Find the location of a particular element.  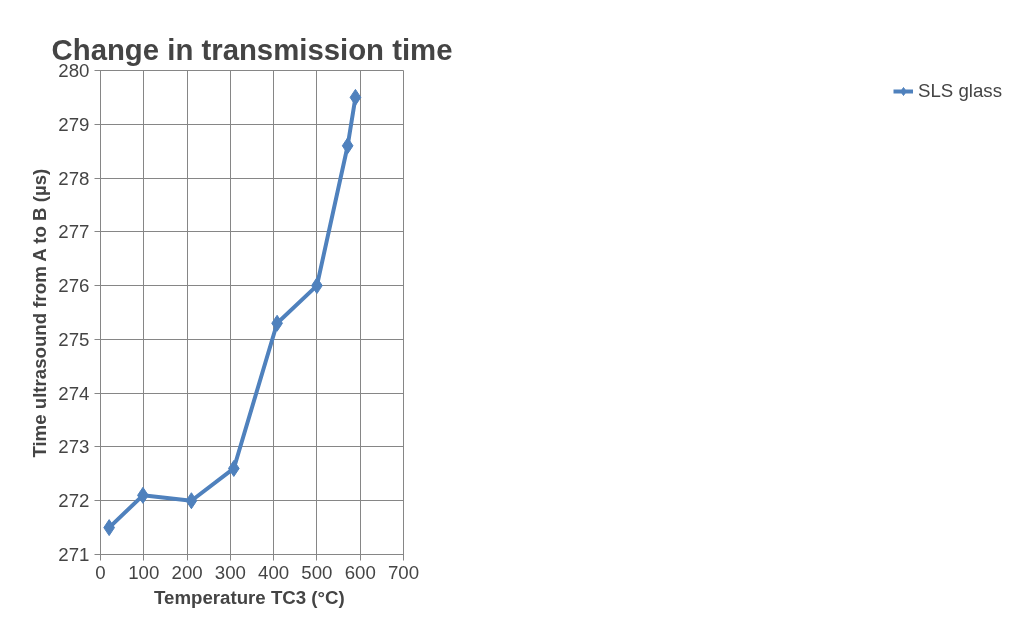

y-tick-label: 279 is located at coordinates (74, 124).